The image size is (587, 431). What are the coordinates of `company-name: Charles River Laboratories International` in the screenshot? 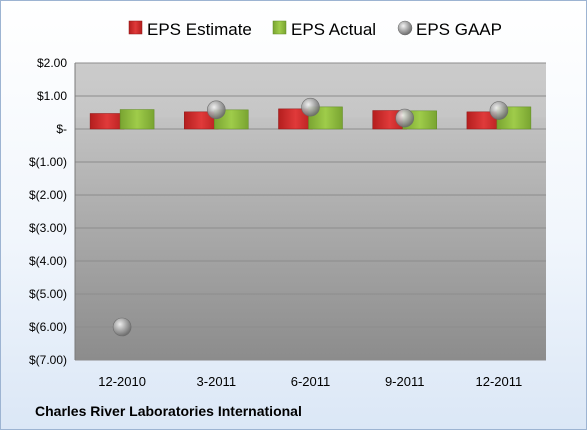 It's located at (168, 411).